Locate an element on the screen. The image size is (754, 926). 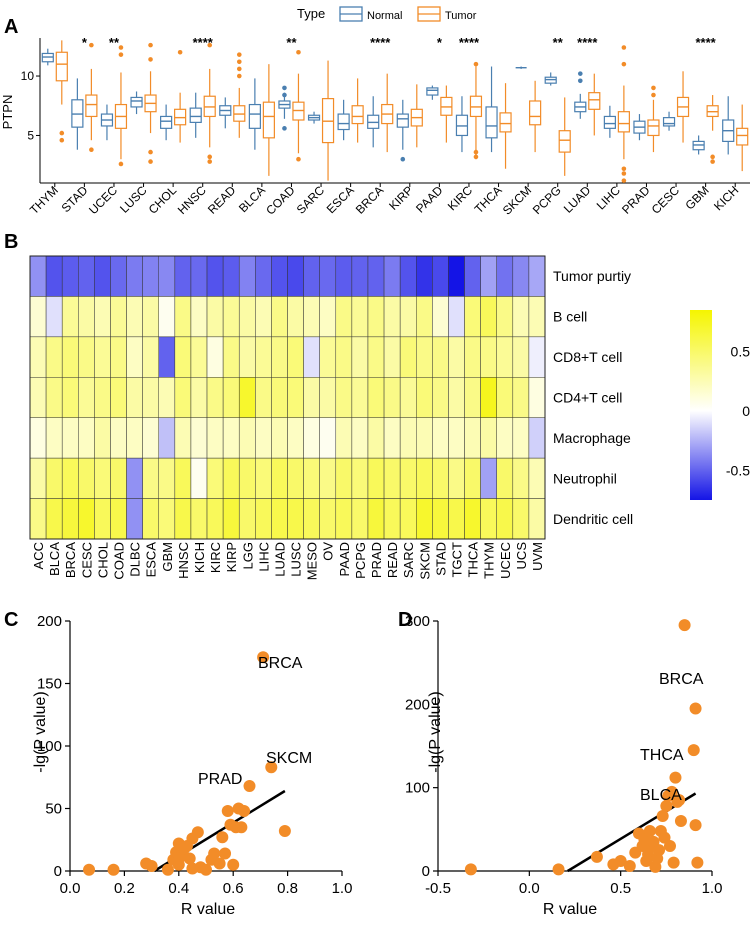
column-label-paad: PAAD is located at coordinates (344, 559).